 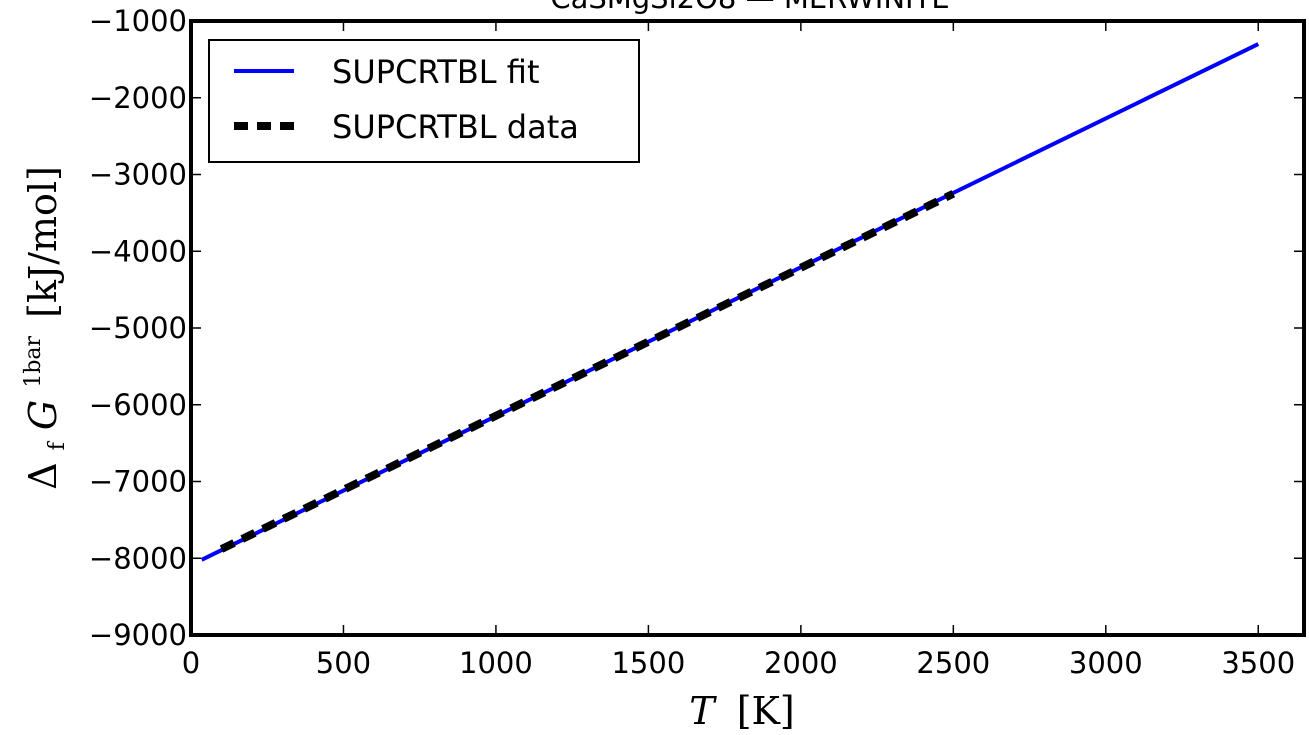 What do you see at coordinates (424, 101) in the screenshot?
I see `legend: SUPCRTBL fit SUPCRTBL data` at bounding box center [424, 101].